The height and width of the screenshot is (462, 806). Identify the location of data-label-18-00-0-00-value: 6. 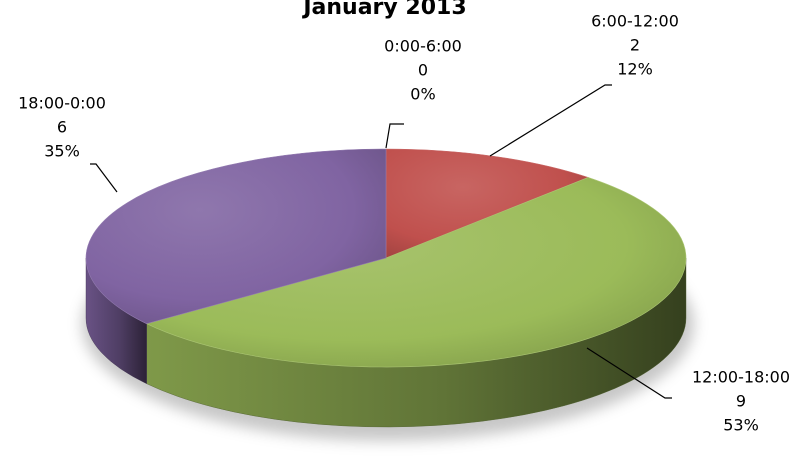
(62, 127).